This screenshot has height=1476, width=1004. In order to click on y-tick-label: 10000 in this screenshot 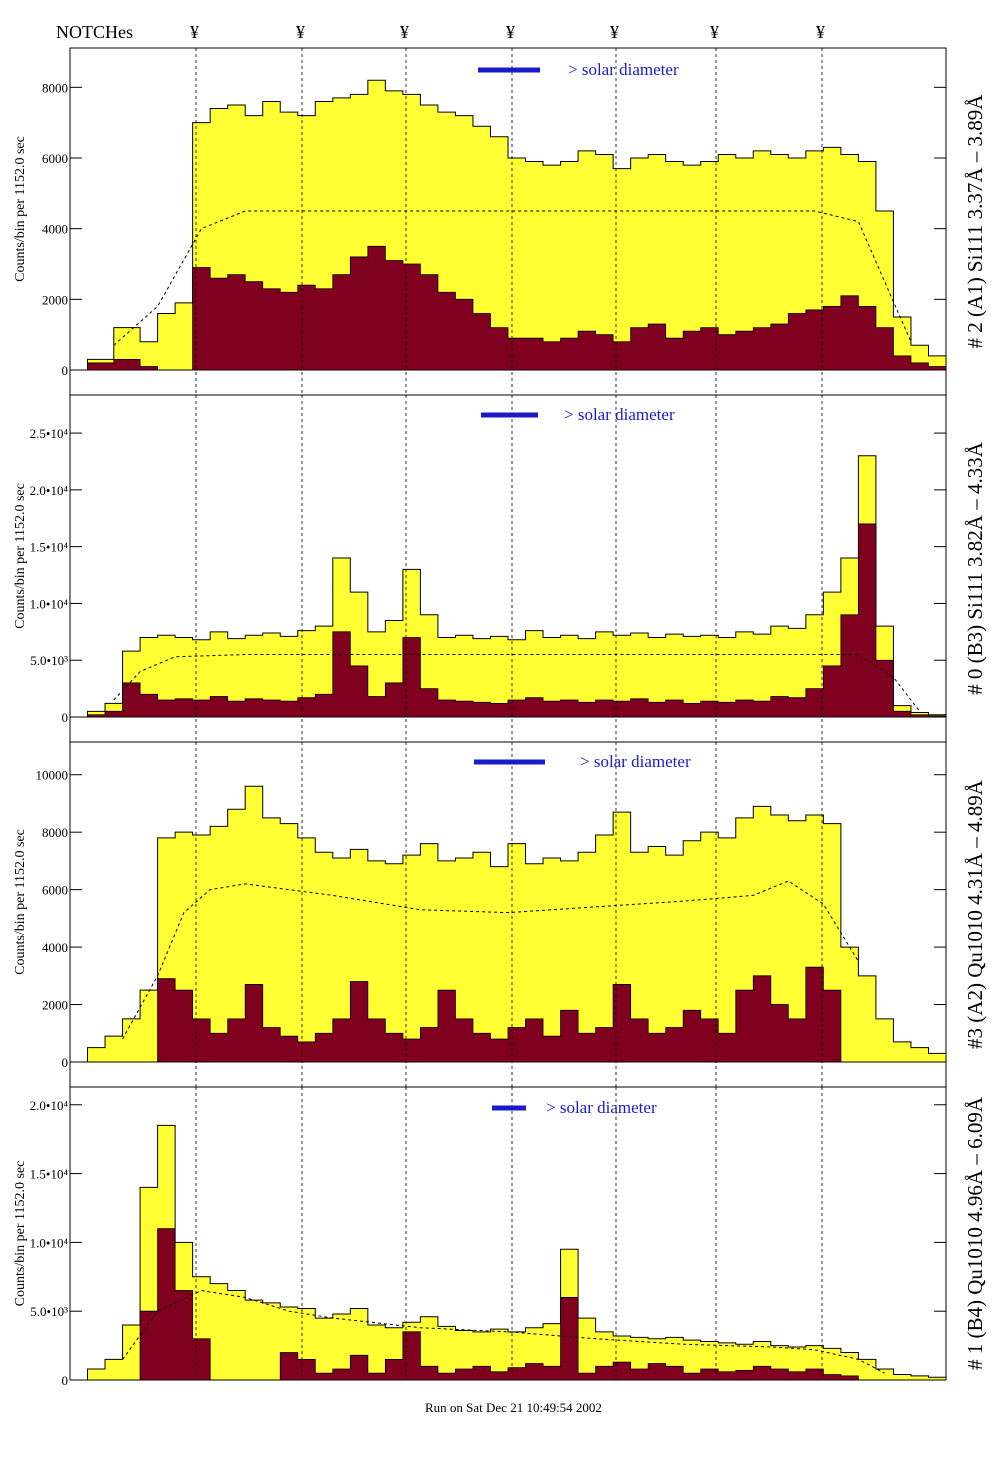, I will do `click(52, 775)`.